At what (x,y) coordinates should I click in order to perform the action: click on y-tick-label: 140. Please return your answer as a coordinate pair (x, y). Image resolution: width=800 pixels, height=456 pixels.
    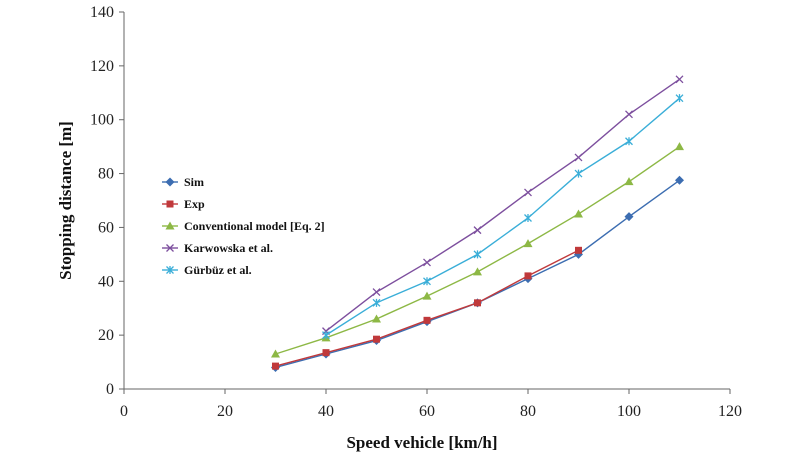
    Looking at the image, I should click on (102, 12).